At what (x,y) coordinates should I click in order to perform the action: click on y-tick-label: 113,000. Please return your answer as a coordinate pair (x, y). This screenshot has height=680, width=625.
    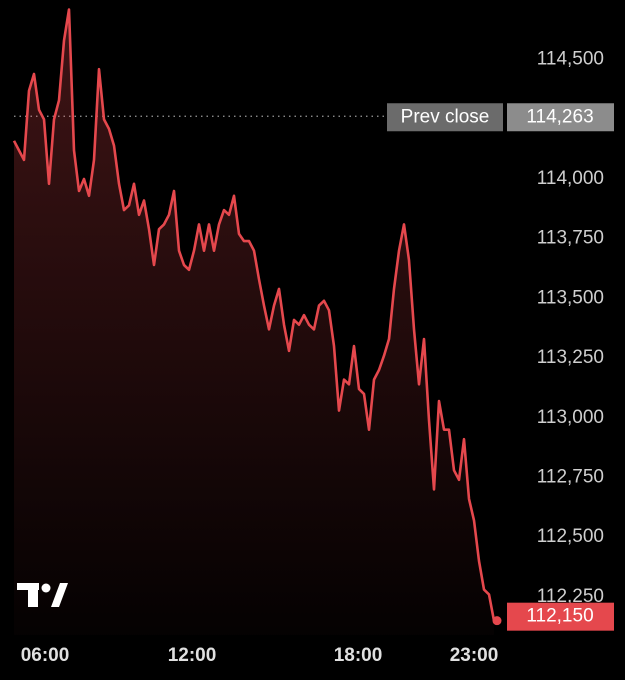
    Looking at the image, I should click on (570, 417).